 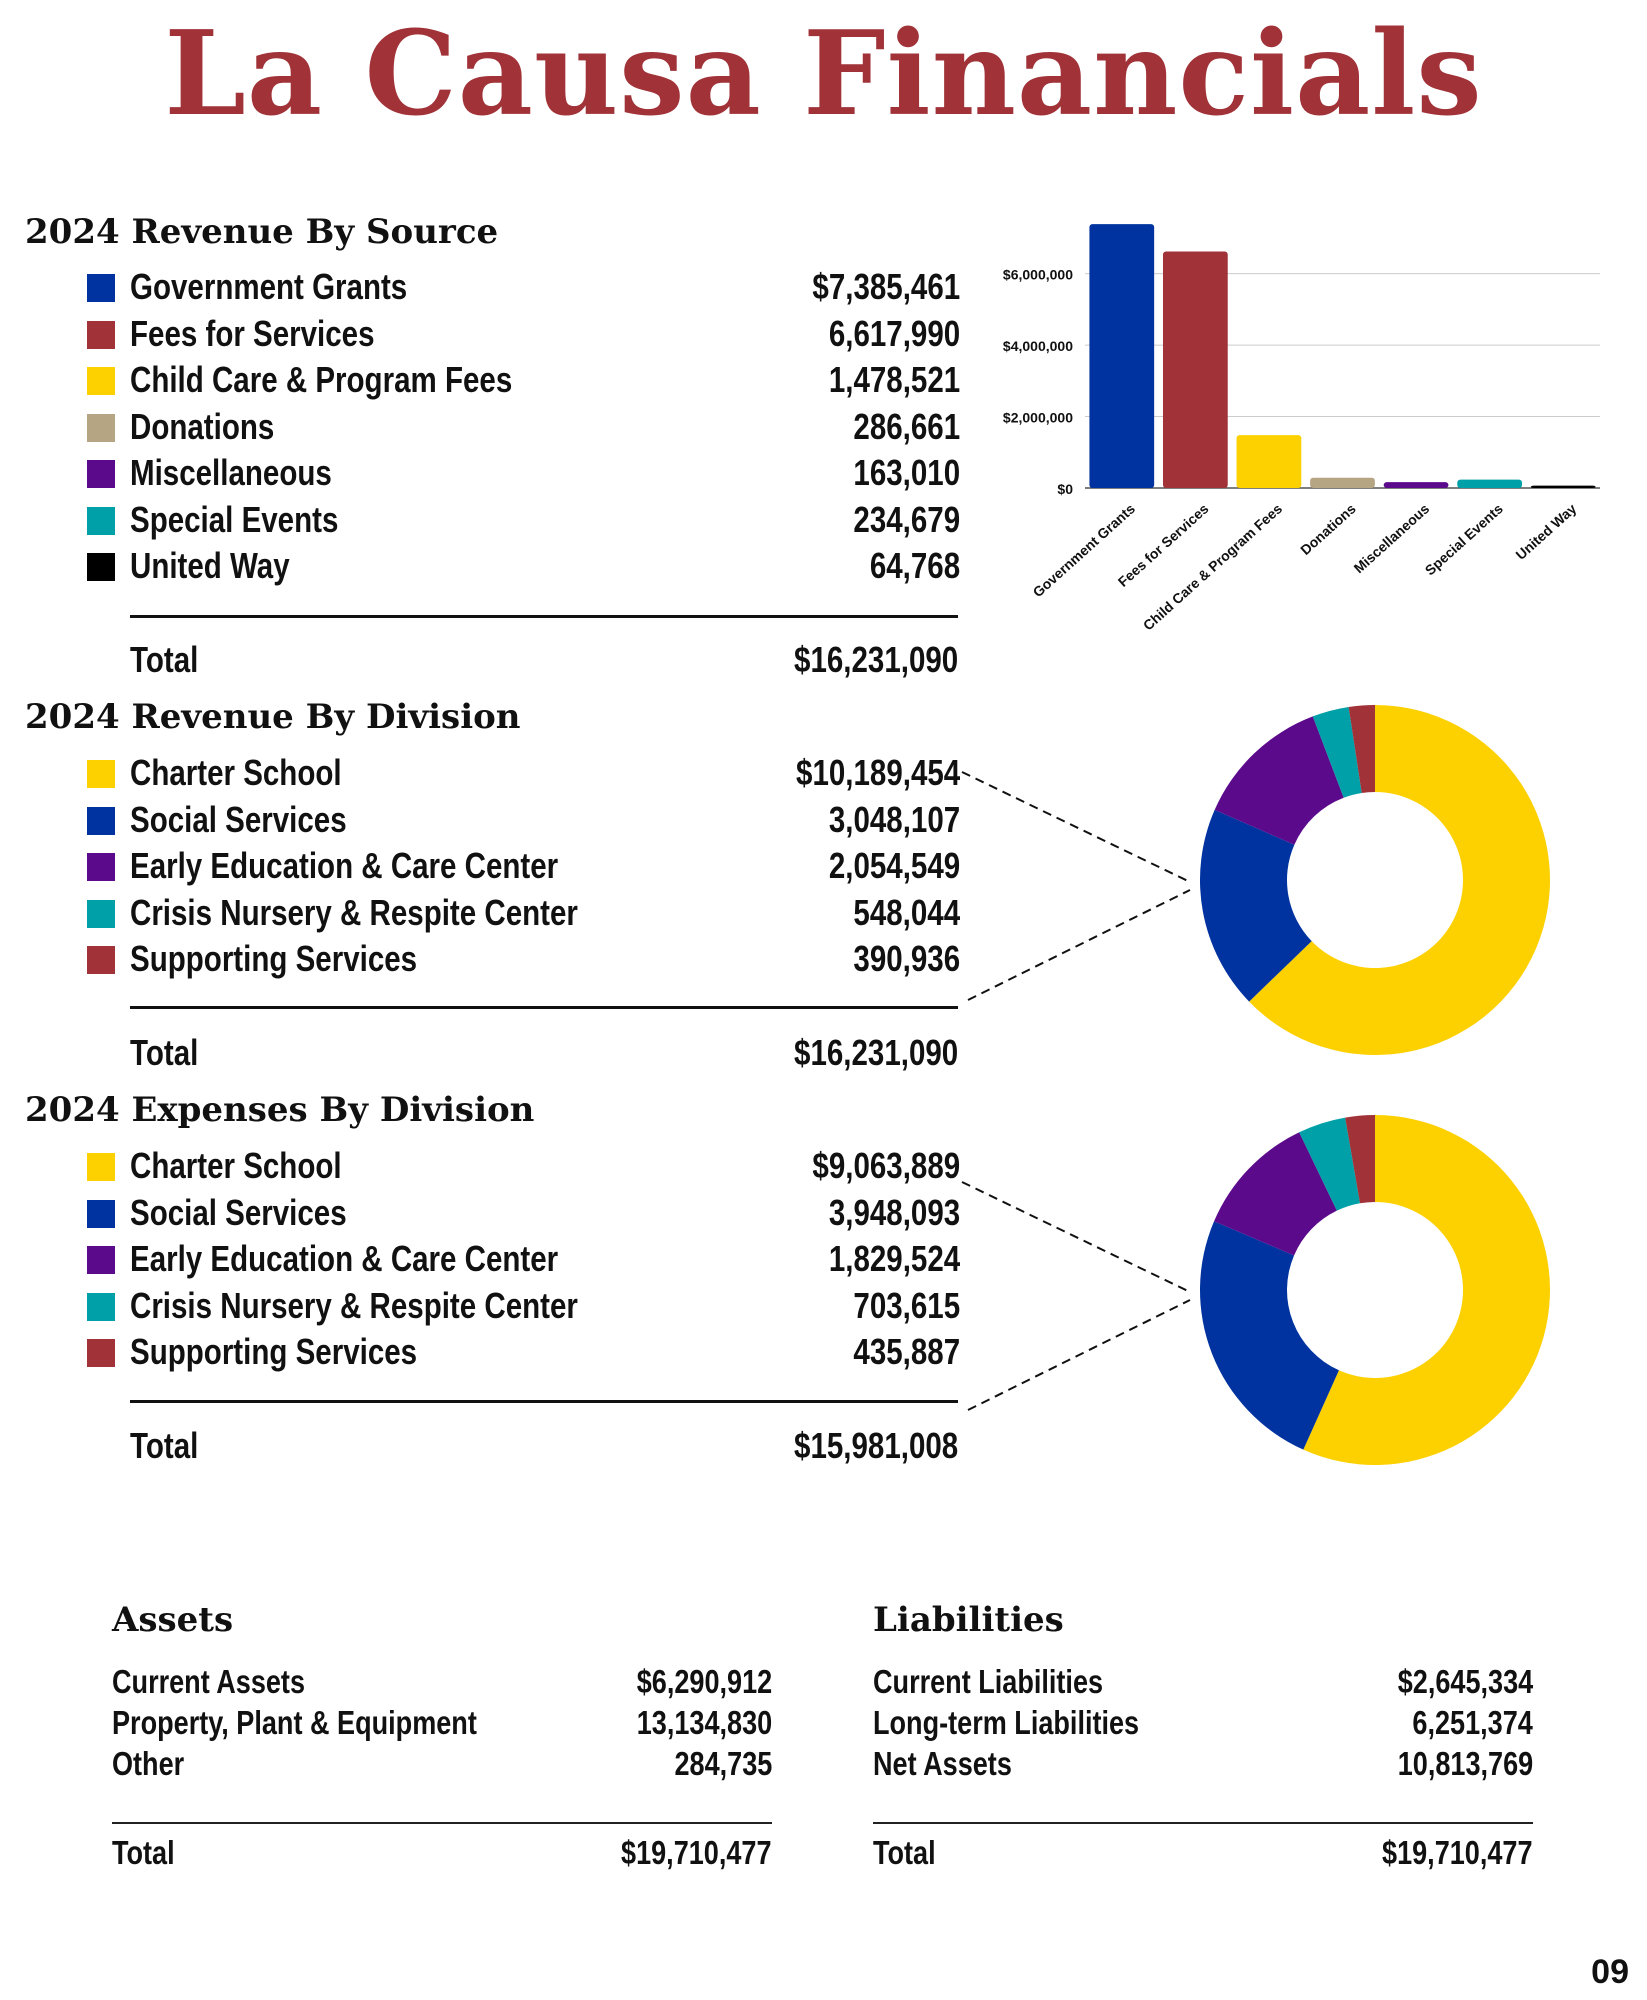 What do you see at coordinates (544, 616) in the screenshot?
I see `revenue-source-divider` at bounding box center [544, 616].